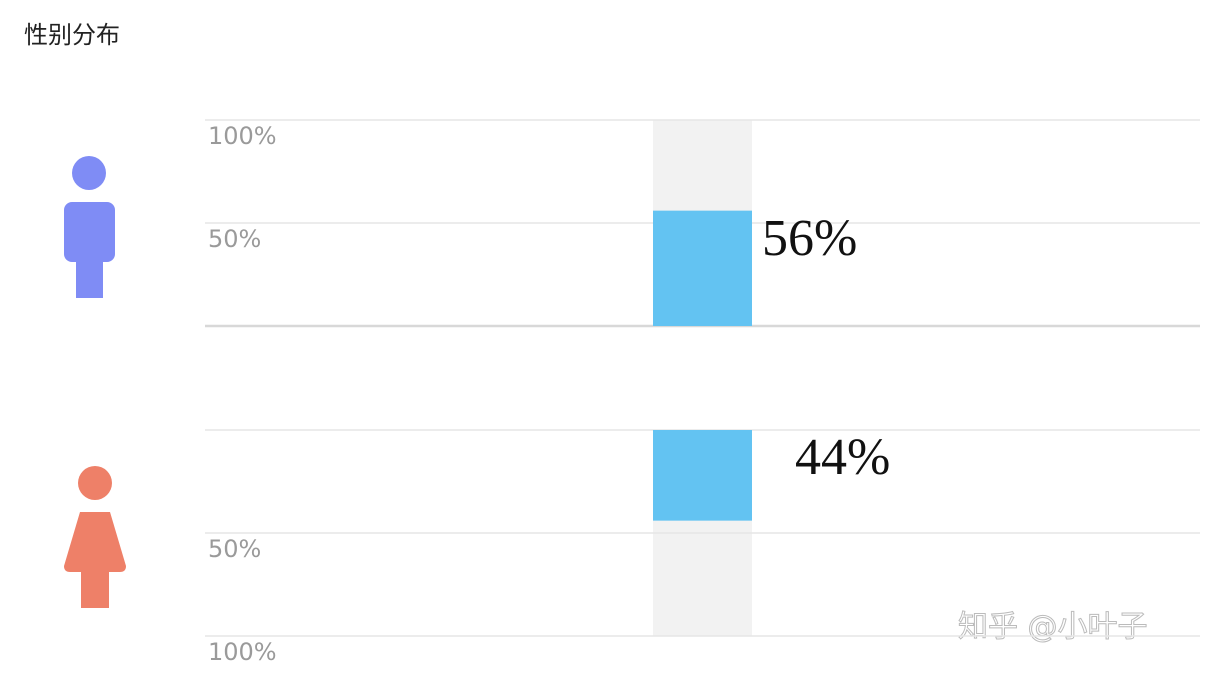 Image resolution: width=1214 pixels, height=678 pixels. Describe the element at coordinates (809, 238) in the screenshot. I see `value-label: 56%` at that location.